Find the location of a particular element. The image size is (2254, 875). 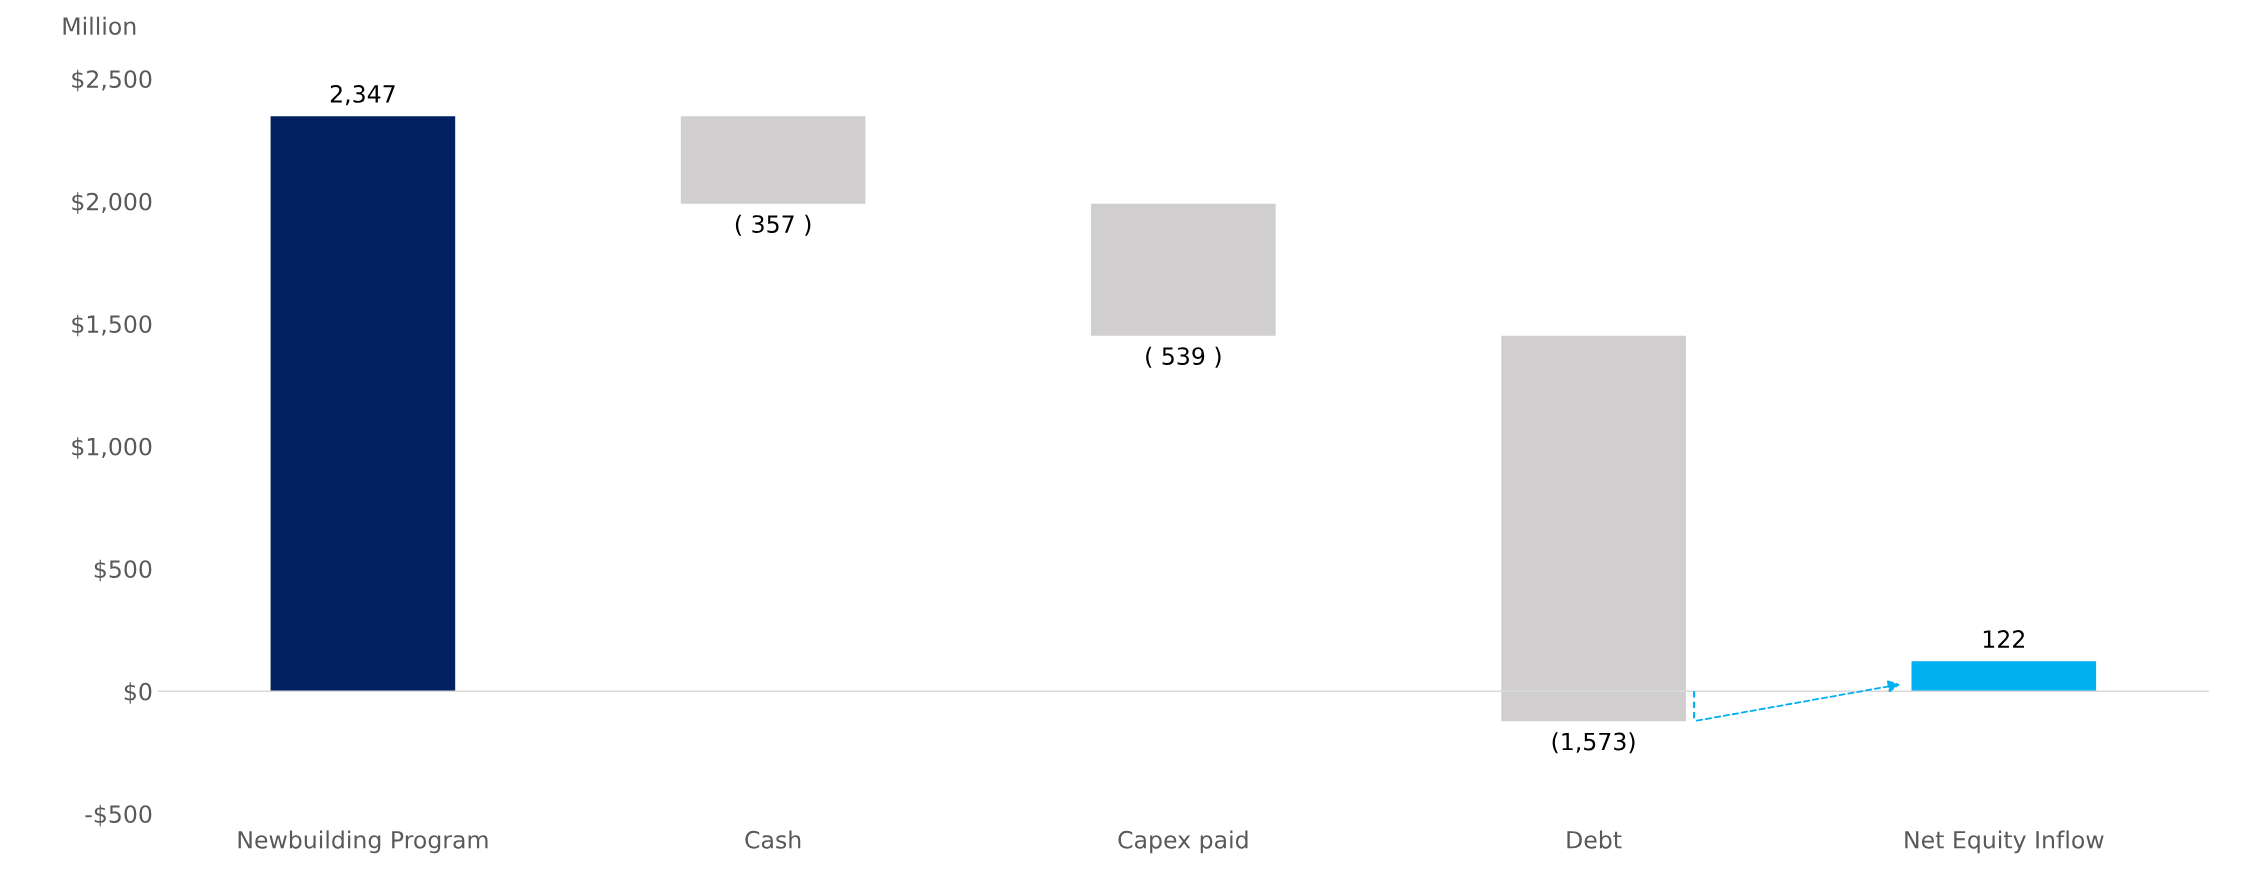

data-label: ( 357 ) is located at coordinates (773, 225).